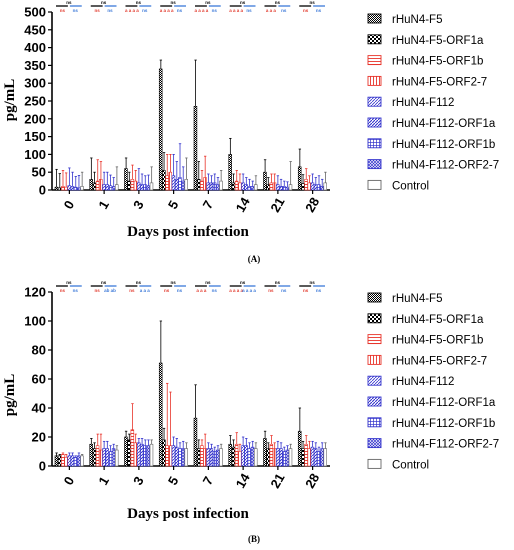 This screenshot has width=514, height=550. I want to click on x-tick-label: 1, so click(103, 481).